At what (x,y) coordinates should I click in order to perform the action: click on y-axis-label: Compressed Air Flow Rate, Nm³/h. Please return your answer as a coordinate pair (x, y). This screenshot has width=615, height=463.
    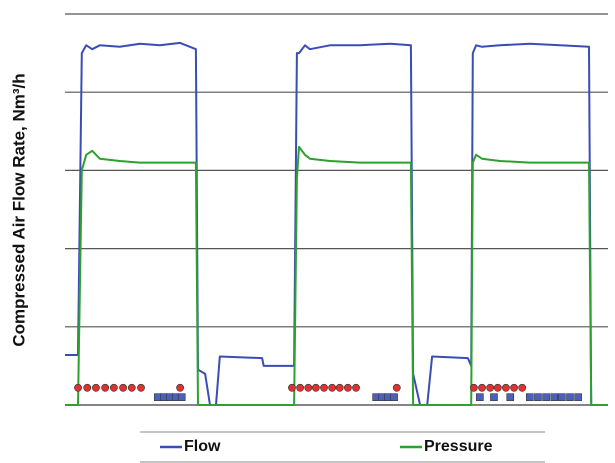
    Looking at the image, I should click on (18, 209).